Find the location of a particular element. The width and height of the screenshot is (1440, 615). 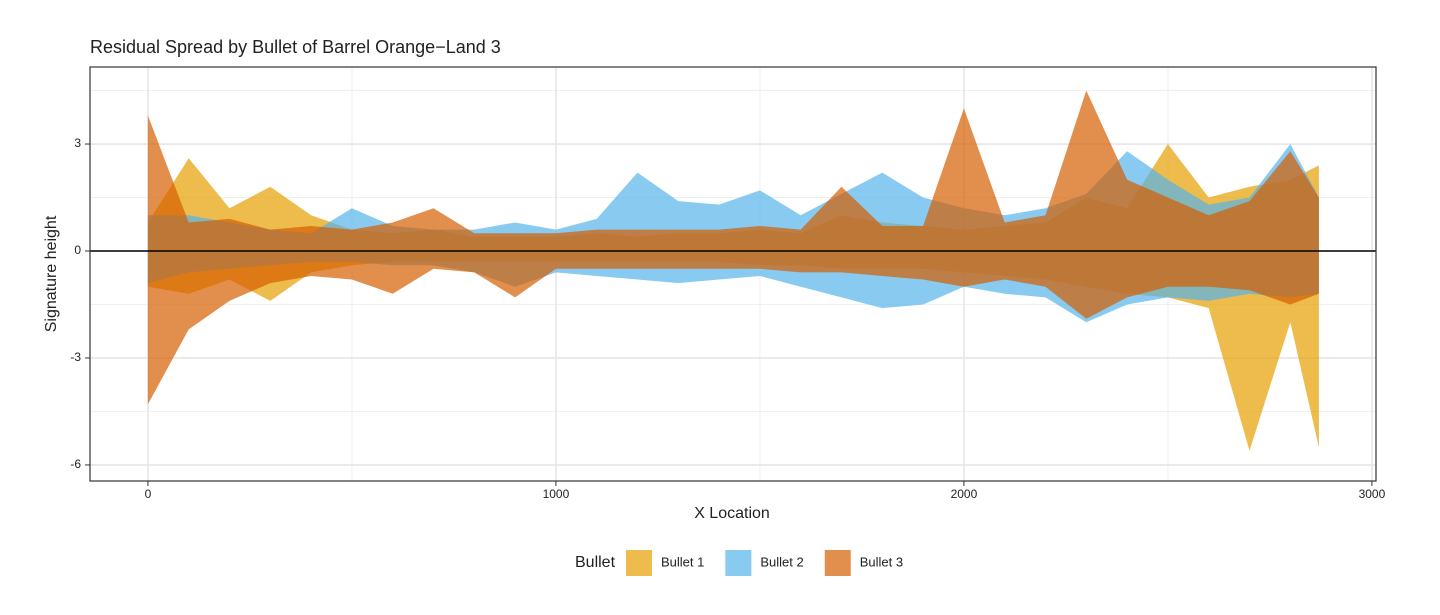

legend-title: Bullet is located at coordinates (595, 562).